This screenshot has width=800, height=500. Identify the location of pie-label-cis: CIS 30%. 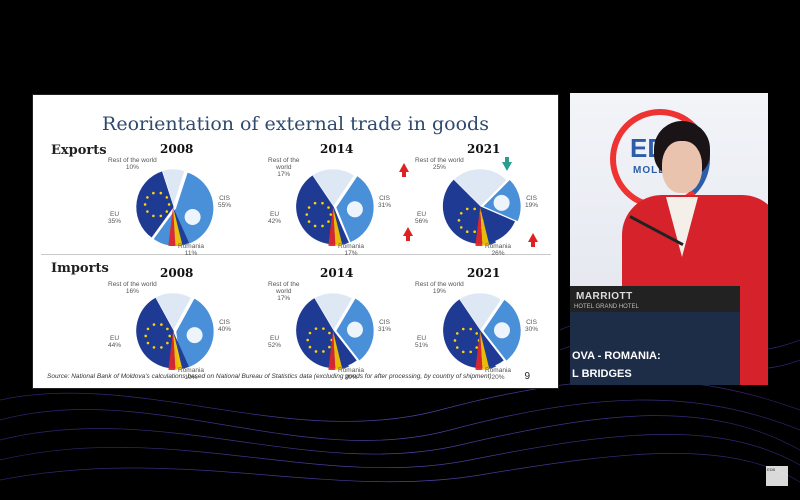
(532, 326).